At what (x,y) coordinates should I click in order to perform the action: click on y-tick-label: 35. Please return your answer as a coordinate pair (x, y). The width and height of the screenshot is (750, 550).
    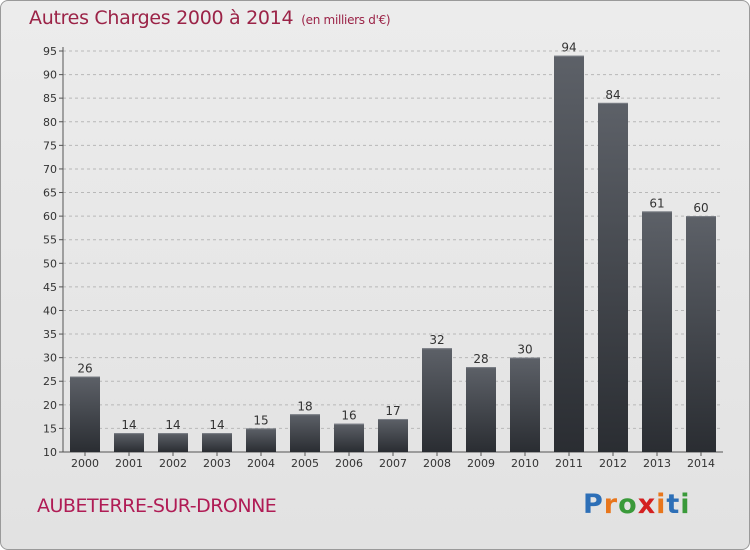
    Looking at the image, I should click on (50, 334).